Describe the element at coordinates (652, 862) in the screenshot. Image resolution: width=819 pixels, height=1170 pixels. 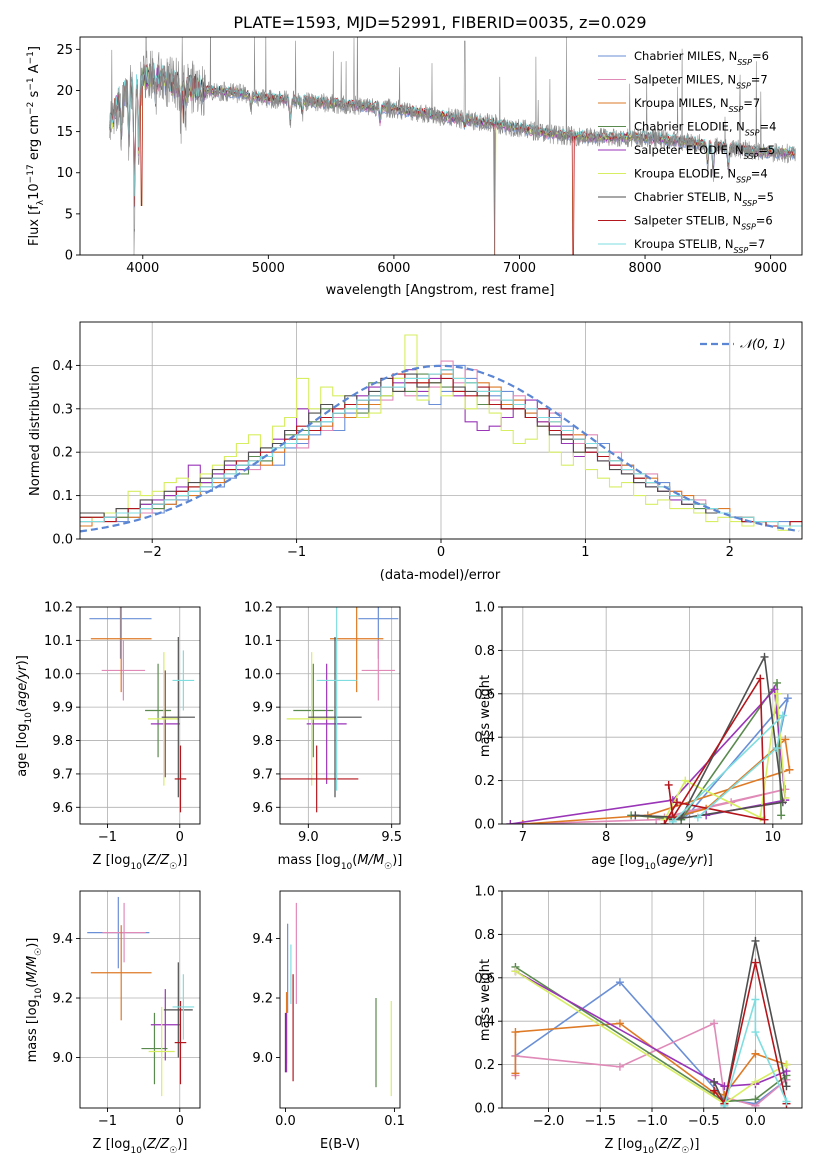
I see `weight-vs-age-x-axis-label: age [log10(age/yr)]` at that location.